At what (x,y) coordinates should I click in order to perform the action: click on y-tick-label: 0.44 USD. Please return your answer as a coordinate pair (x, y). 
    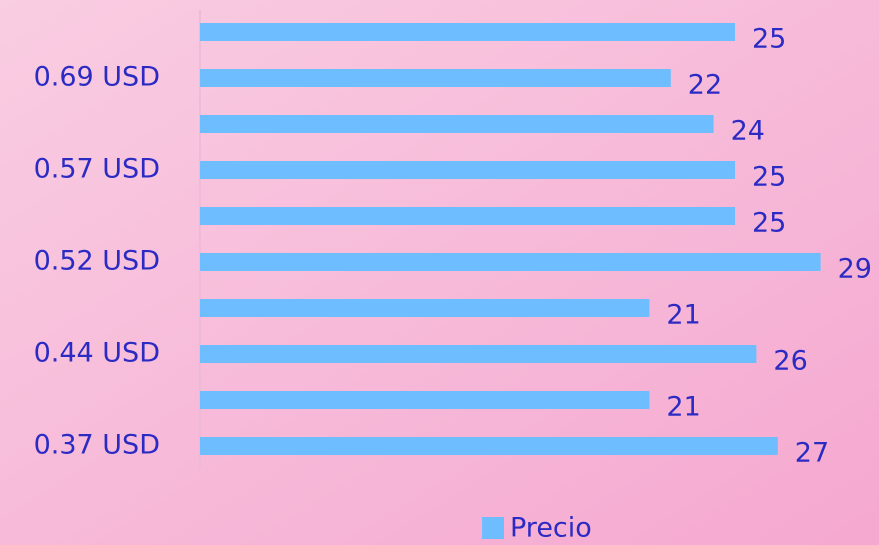
    Looking at the image, I should click on (97, 353).